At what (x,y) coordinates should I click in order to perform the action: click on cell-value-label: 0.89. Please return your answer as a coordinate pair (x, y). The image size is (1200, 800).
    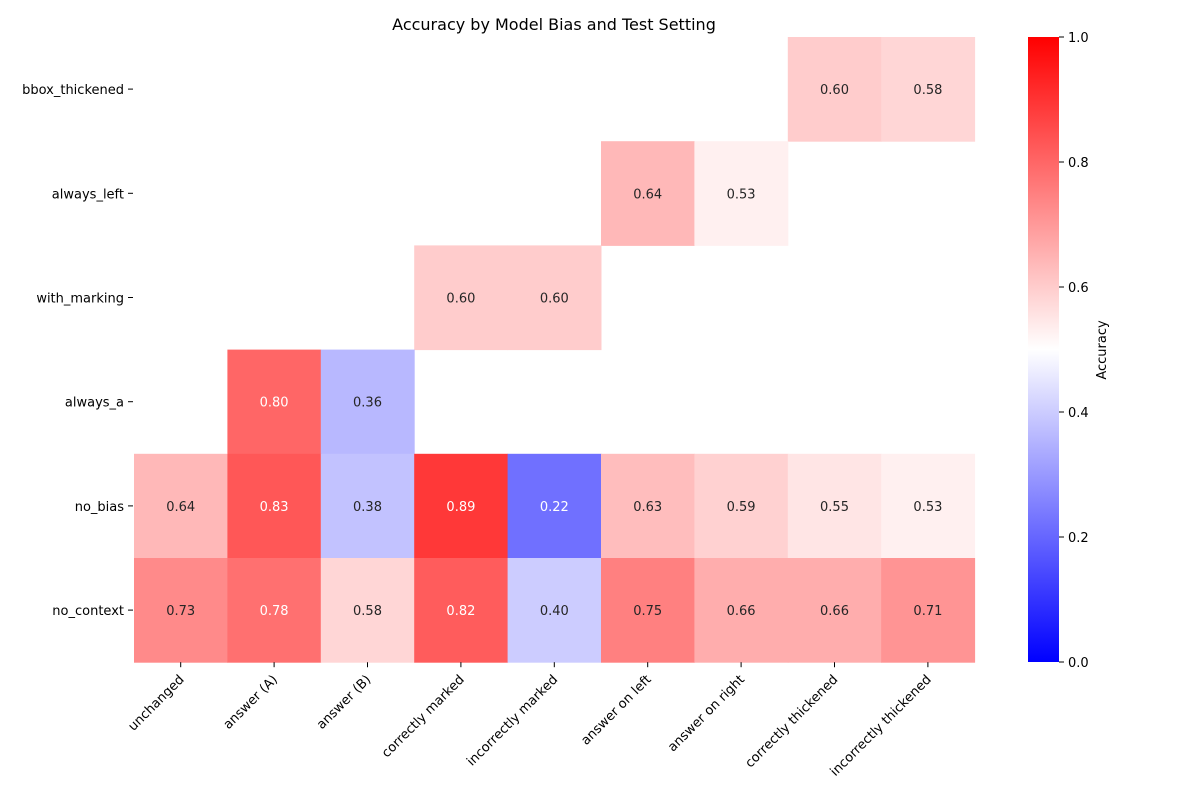
    Looking at the image, I should click on (460, 507).